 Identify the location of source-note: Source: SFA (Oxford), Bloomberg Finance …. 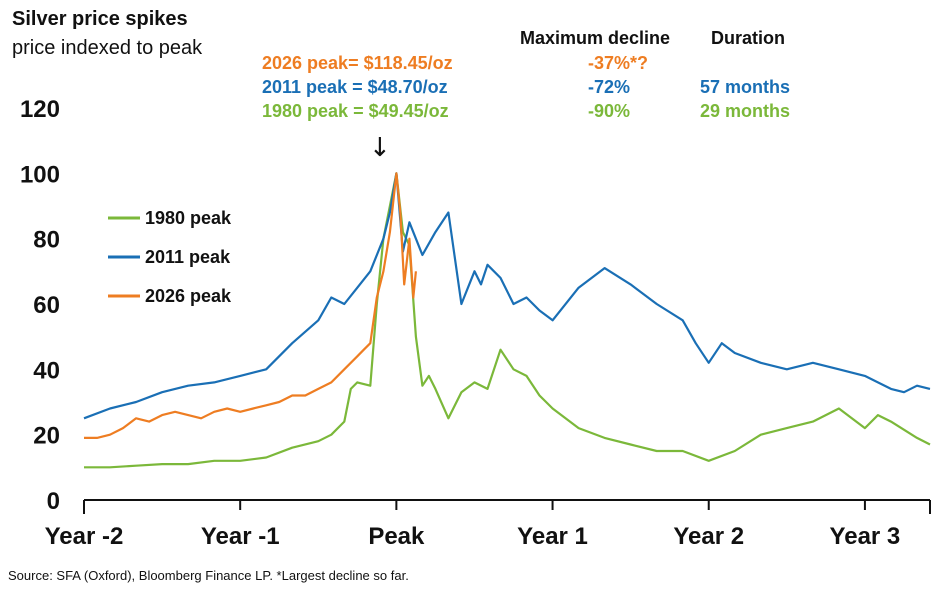
(208, 575).